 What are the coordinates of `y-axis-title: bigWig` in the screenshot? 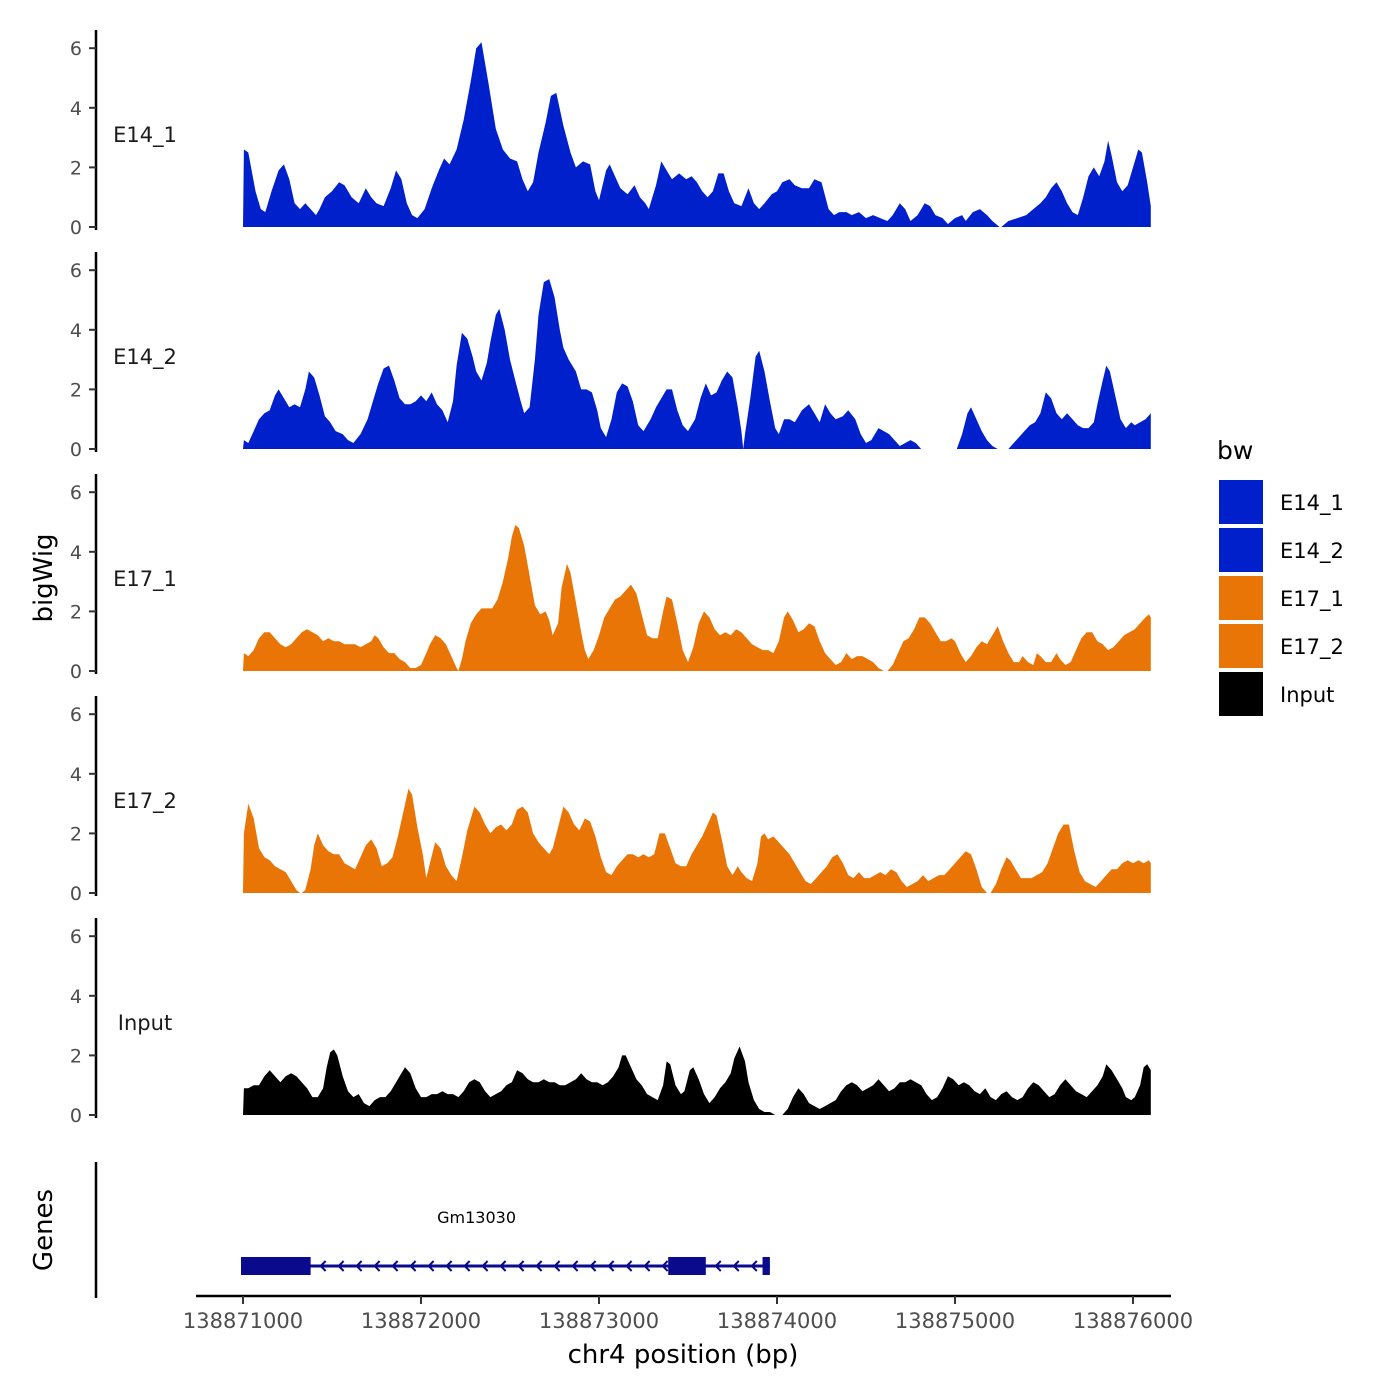 It's located at (44, 577).